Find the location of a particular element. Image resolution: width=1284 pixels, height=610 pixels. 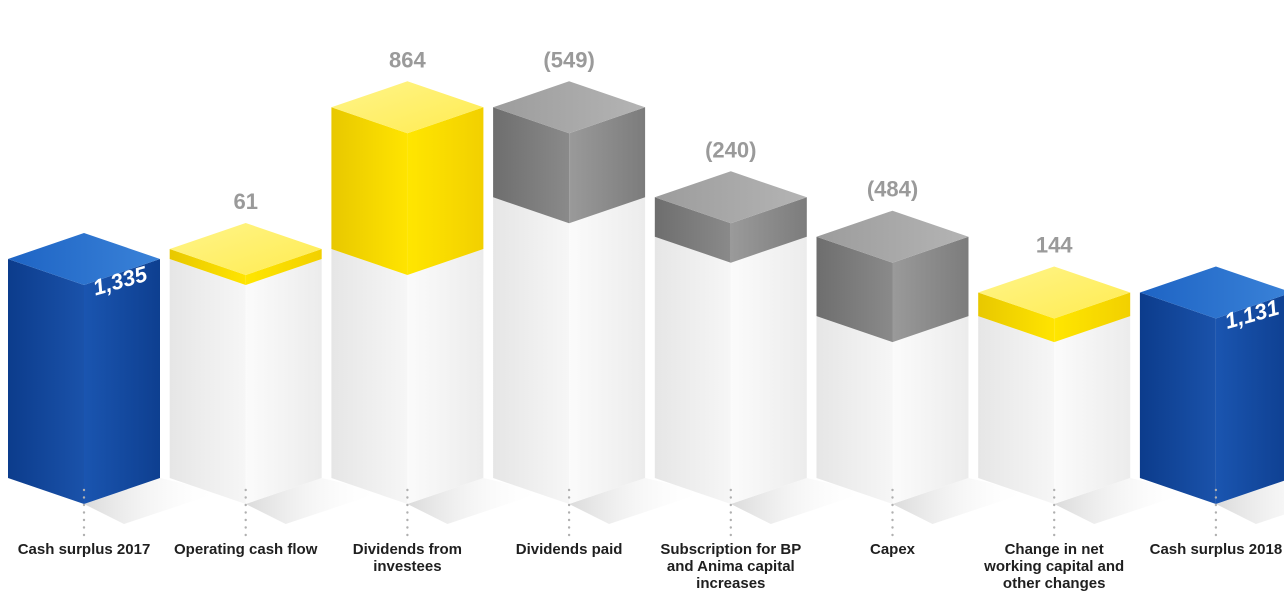

category-label-8: Cash surplus 2018 is located at coordinates (1216, 549).